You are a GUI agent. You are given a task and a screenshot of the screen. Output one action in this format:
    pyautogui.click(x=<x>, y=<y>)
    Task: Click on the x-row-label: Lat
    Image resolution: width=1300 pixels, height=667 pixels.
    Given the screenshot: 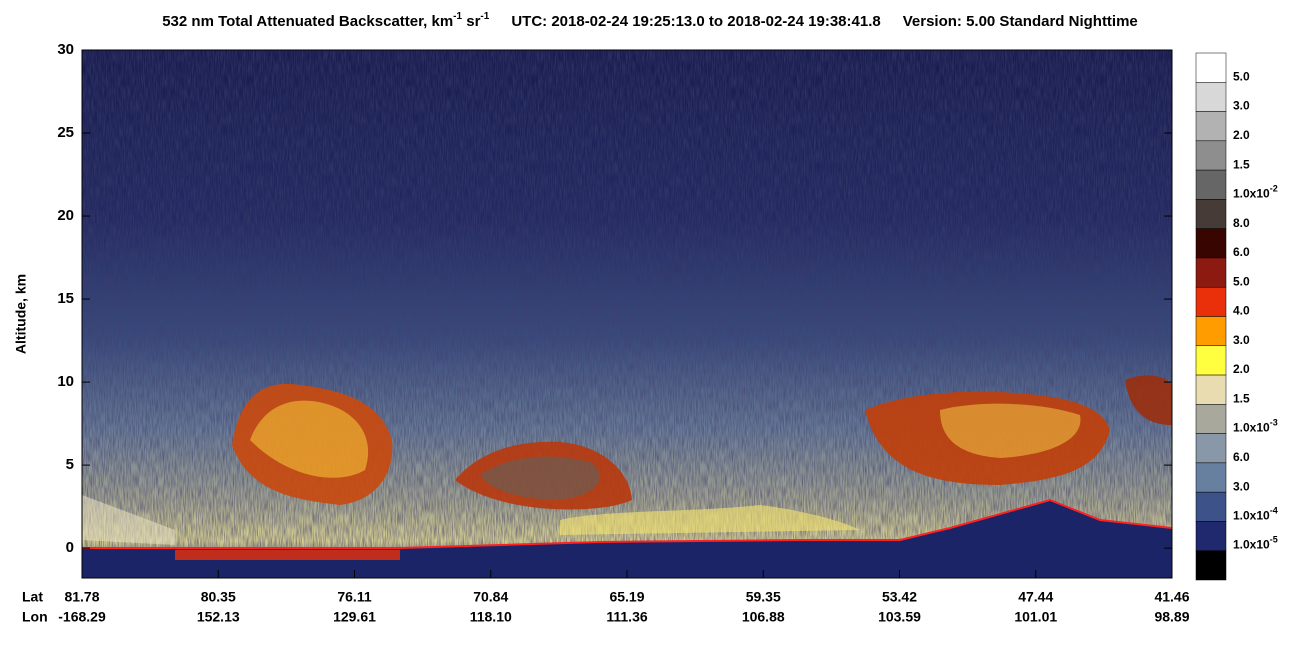 What is the action you would take?
    pyautogui.click(x=32, y=597)
    